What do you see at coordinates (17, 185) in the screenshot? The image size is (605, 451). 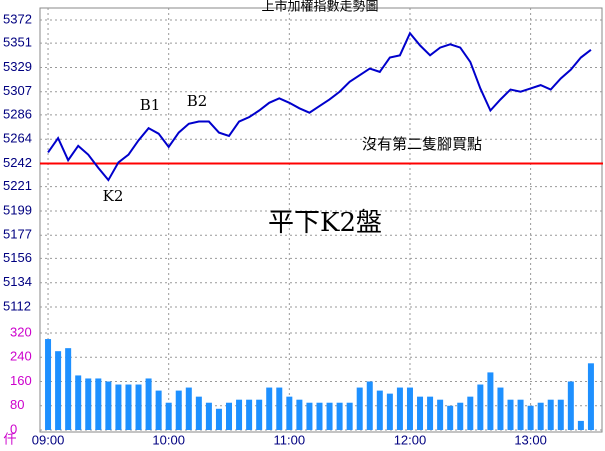 I see `y-tick-label: 5221` at bounding box center [17, 185].